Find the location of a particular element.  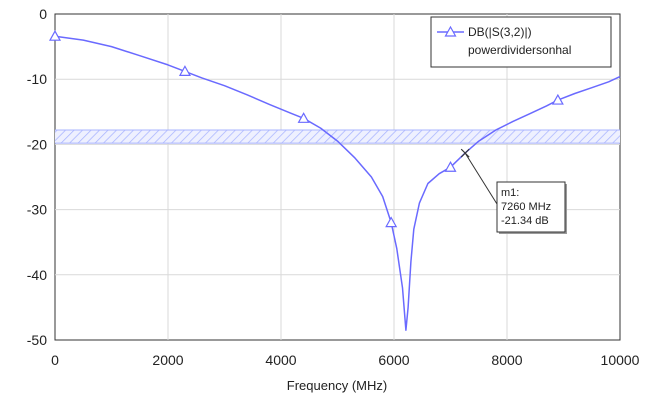

marker-label-line: -21.34 dB is located at coordinates (525, 221).